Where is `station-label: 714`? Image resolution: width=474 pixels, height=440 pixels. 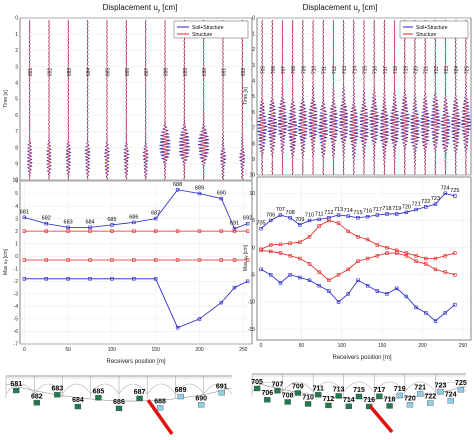
station-label: 714 is located at coordinates (349, 400).